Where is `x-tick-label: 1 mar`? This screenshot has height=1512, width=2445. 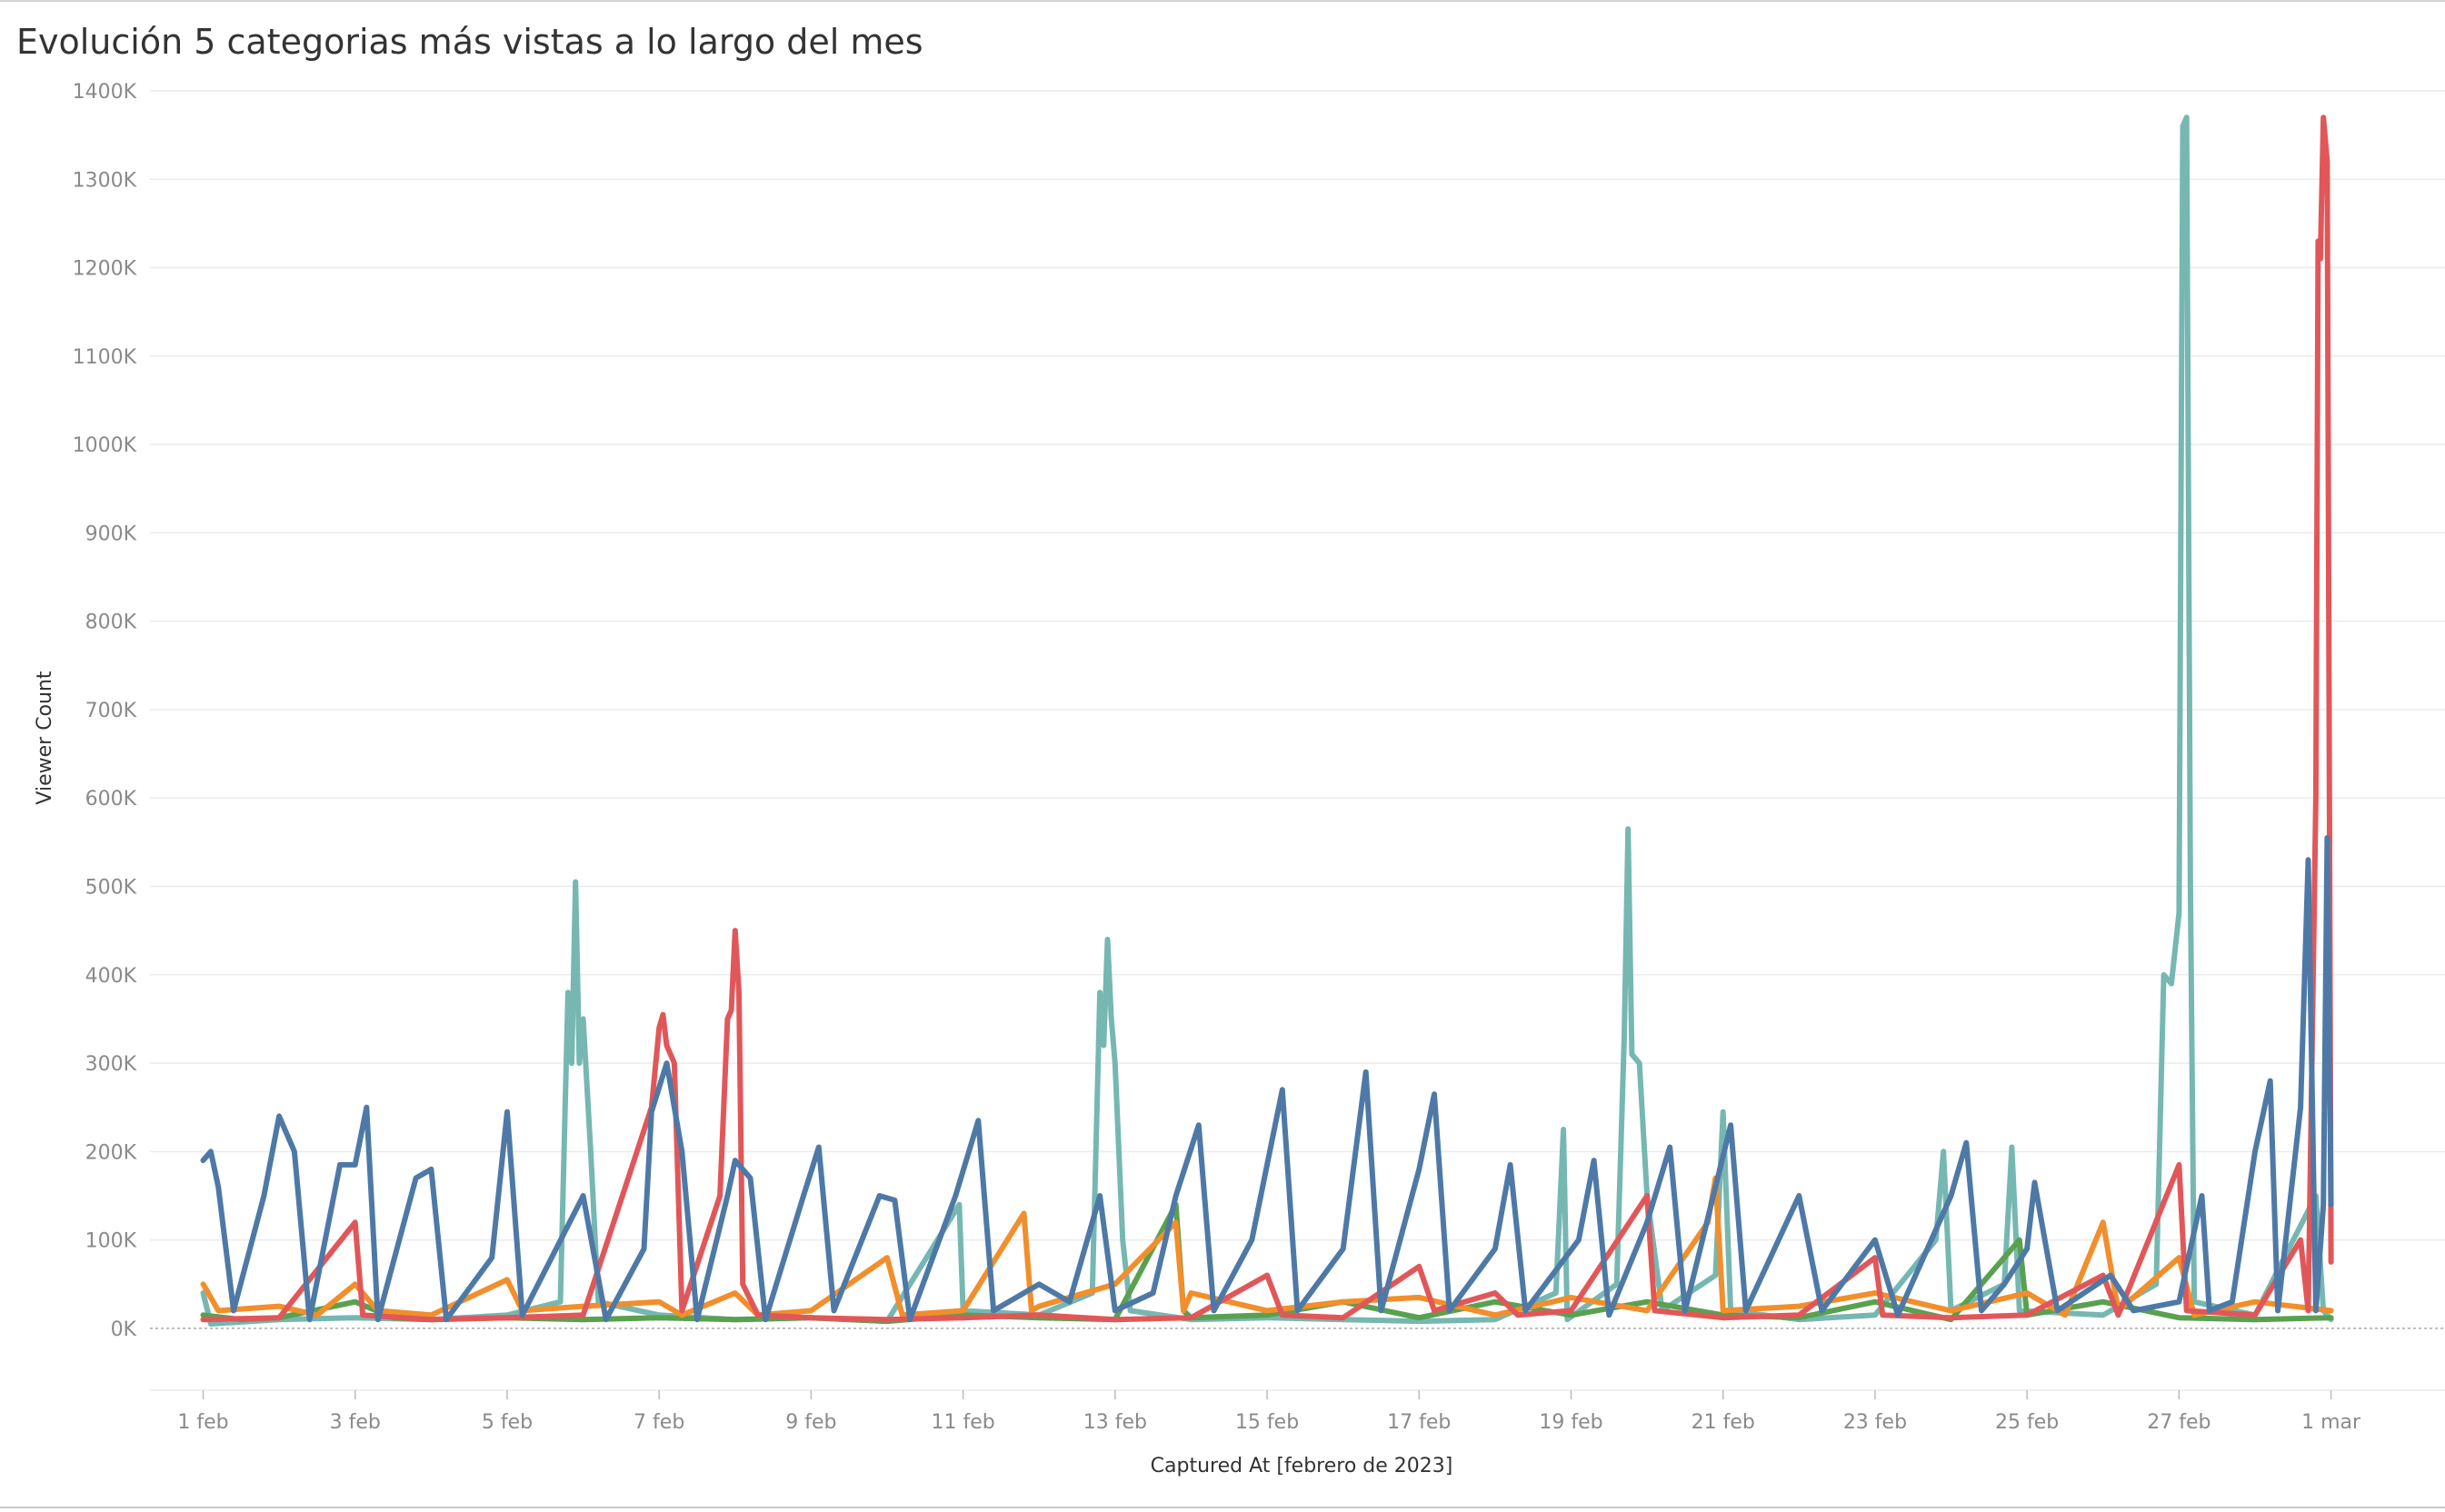 x-tick-label: 1 mar is located at coordinates (2331, 1422).